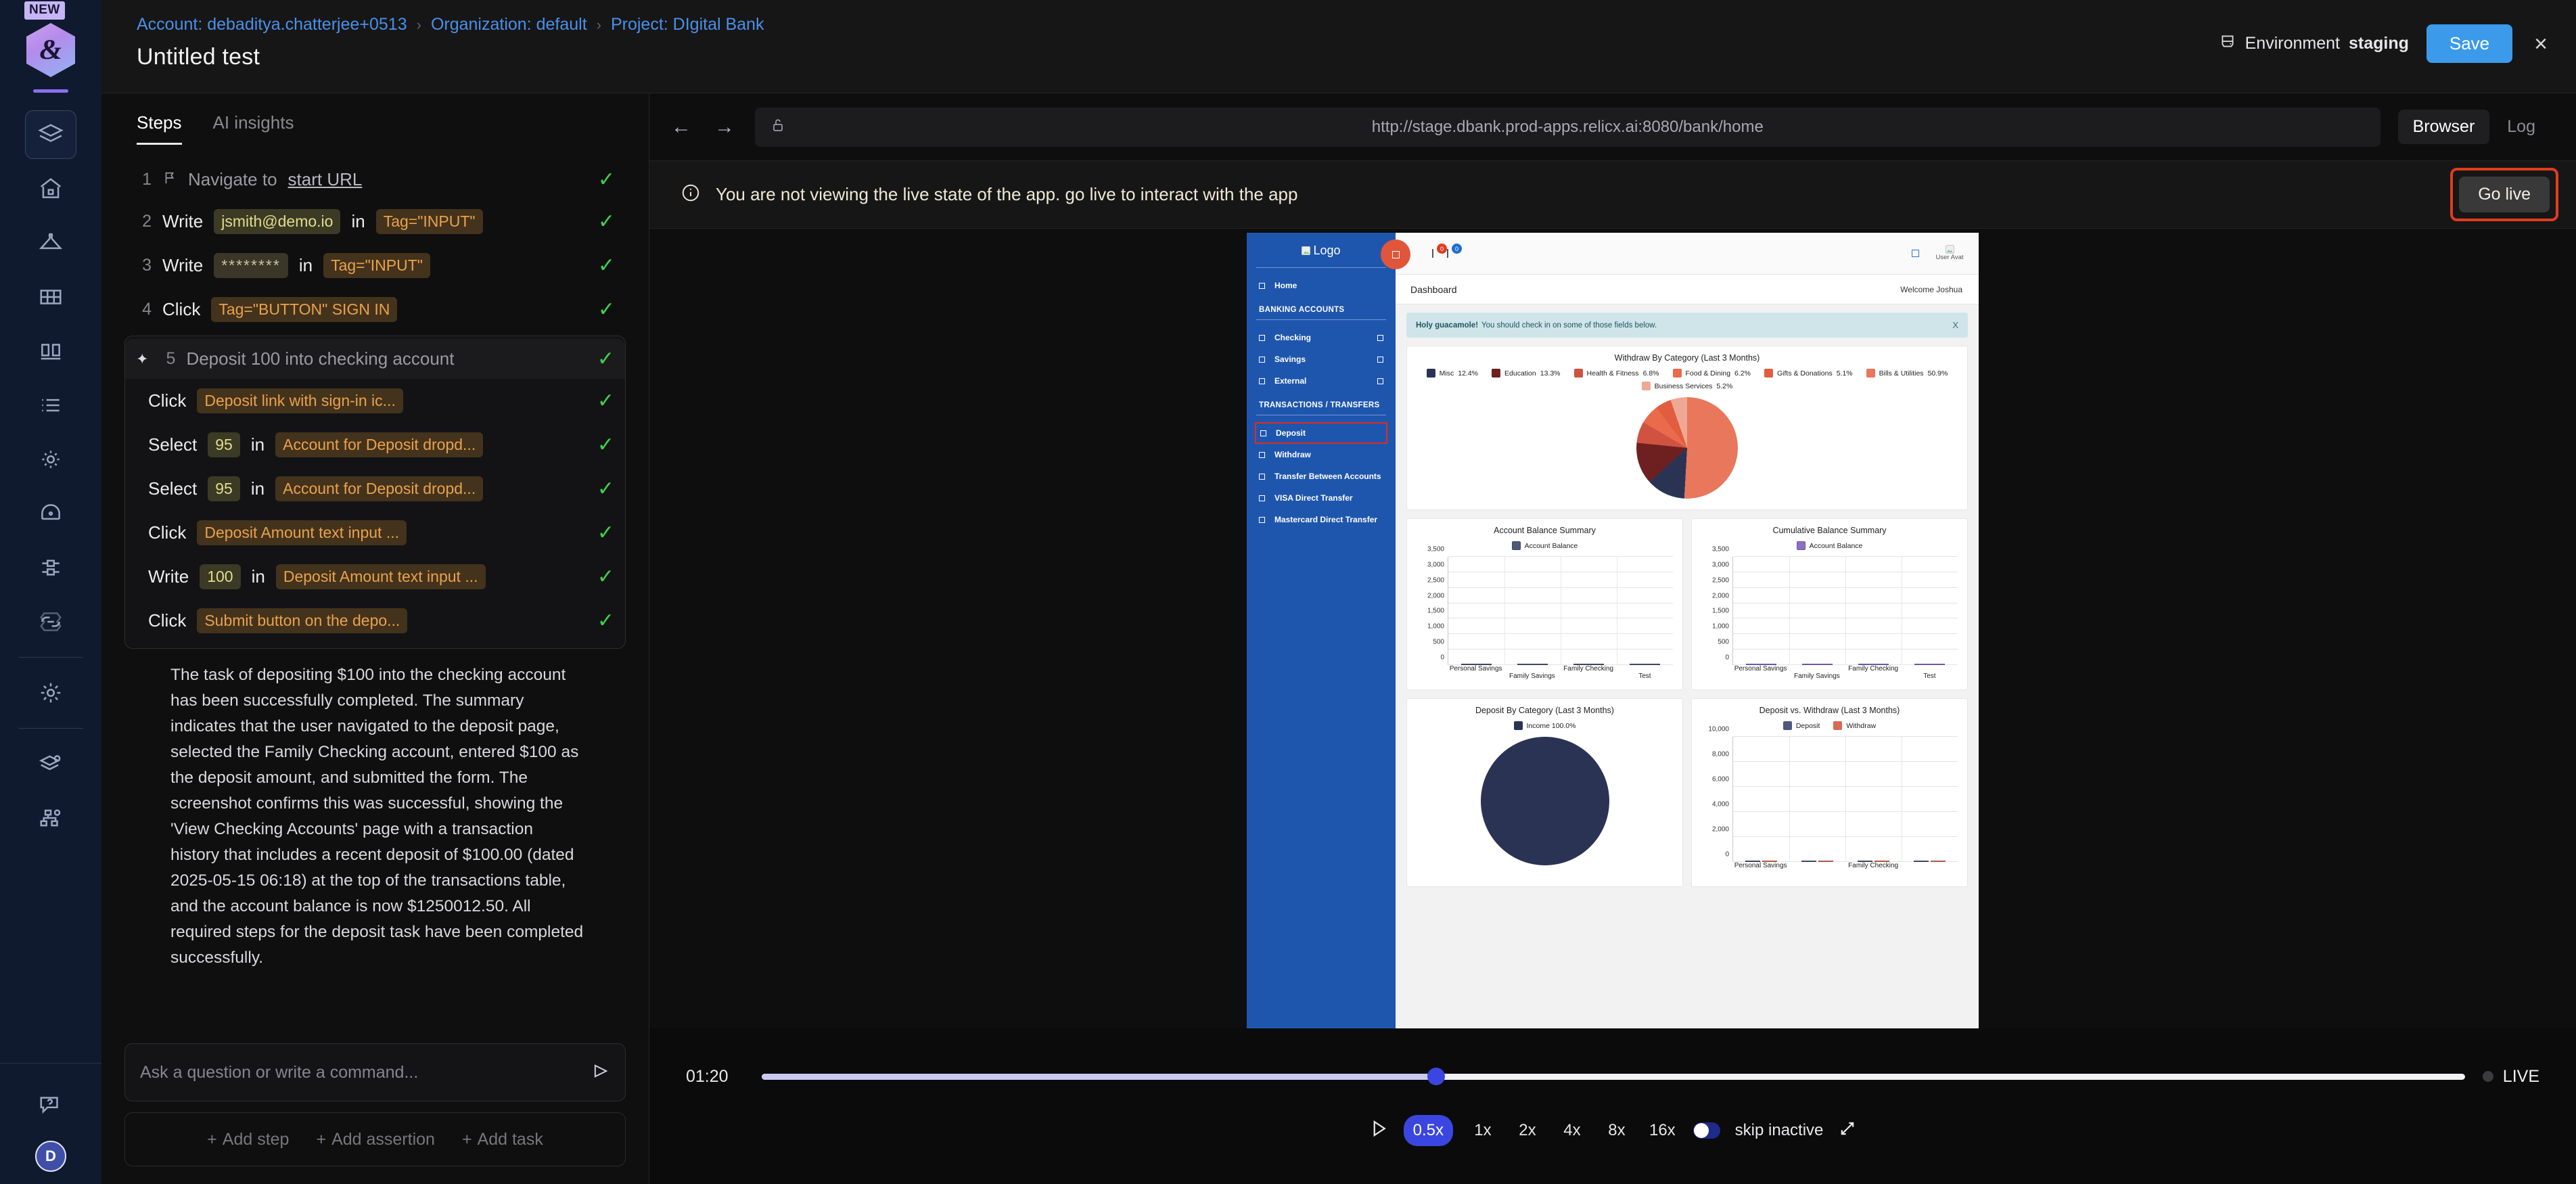  I want to click on home-icon, so click(50, 188).